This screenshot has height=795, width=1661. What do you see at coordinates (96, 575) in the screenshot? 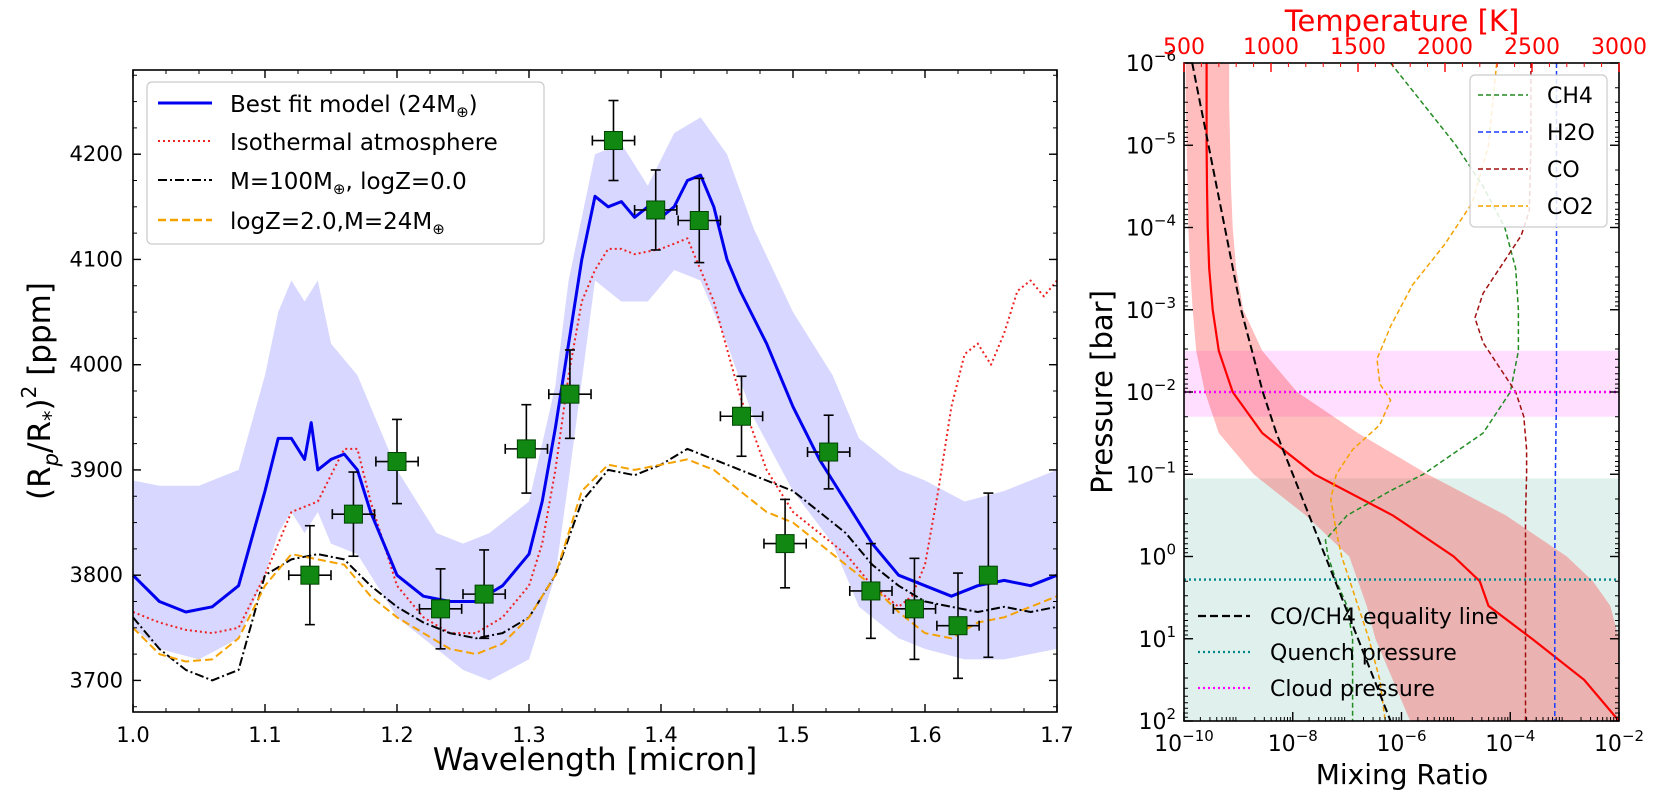
I see `y-tick-label: 3800` at bounding box center [96, 575].